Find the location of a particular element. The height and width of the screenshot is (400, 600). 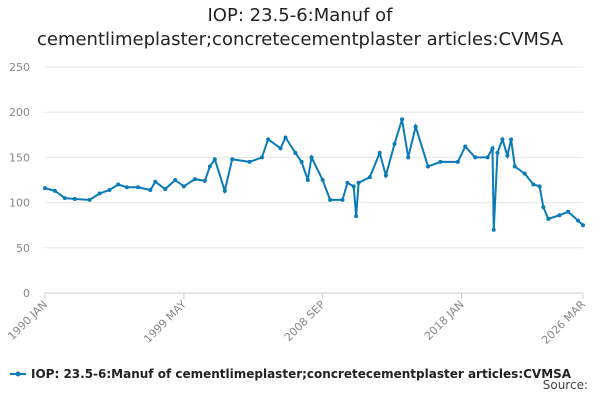

x-tick-label: 2026 MAR is located at coordinates (563, 322).